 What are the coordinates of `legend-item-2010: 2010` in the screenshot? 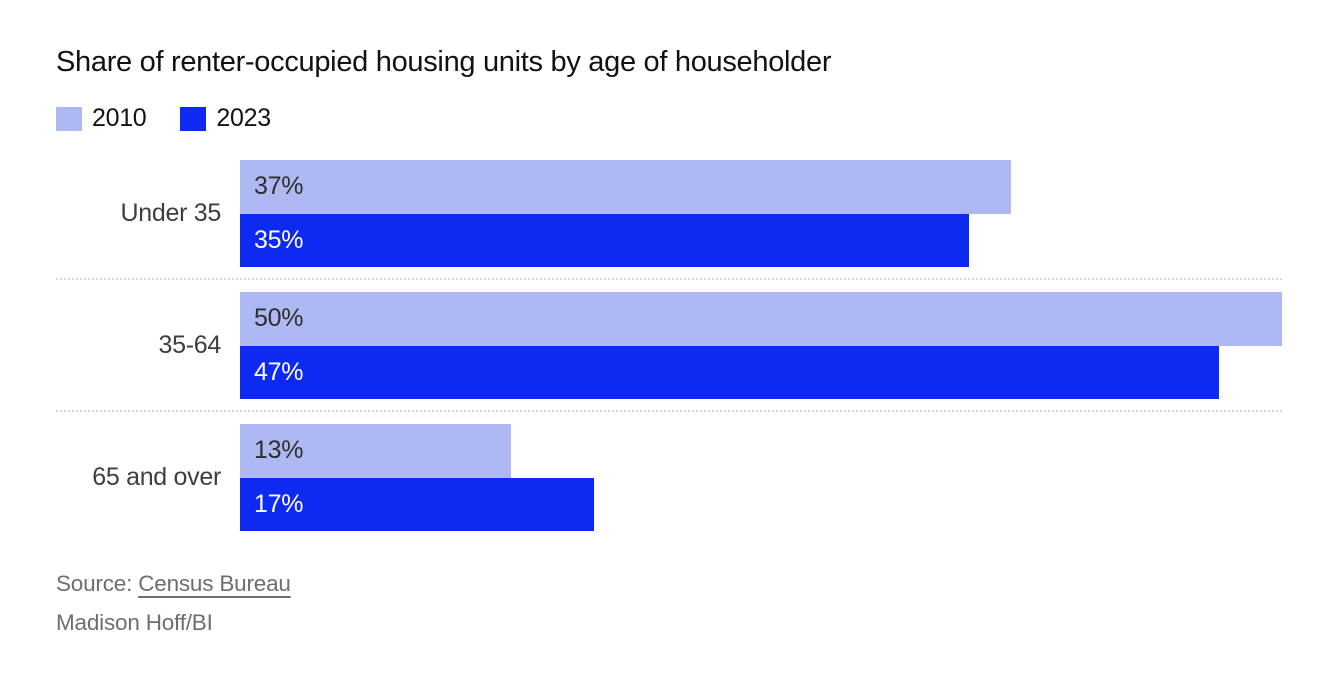 It's located at (101, 118).